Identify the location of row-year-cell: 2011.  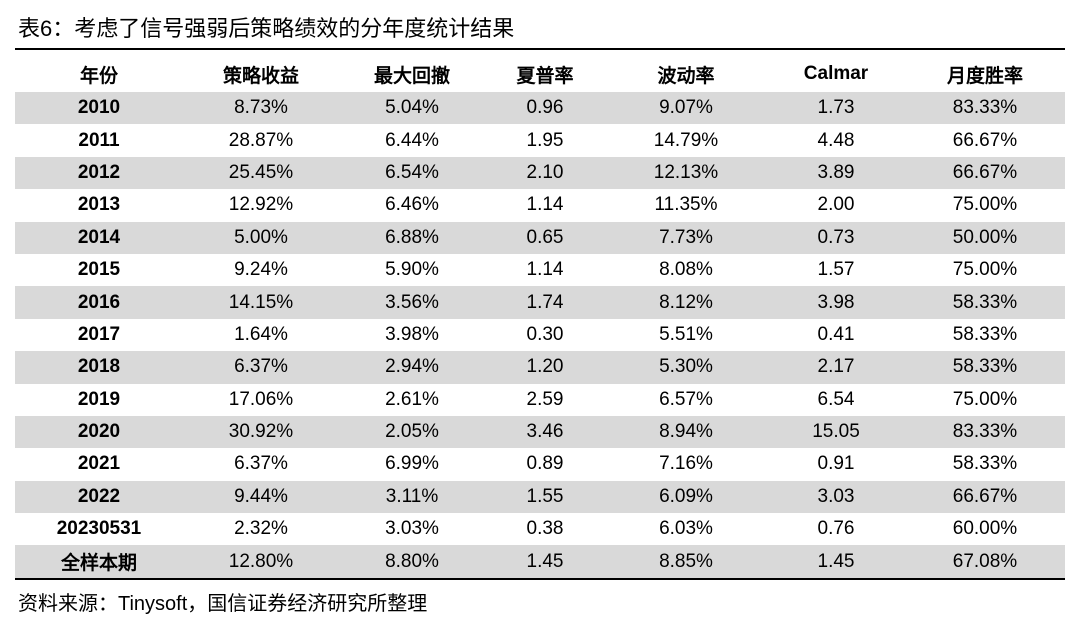
(99, 140).